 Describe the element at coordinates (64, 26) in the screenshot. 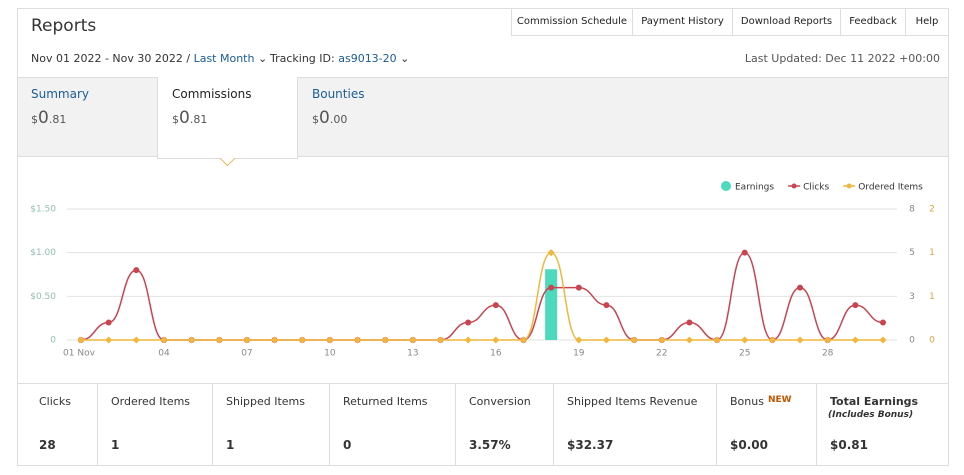

I see `title: Reports` at that location.